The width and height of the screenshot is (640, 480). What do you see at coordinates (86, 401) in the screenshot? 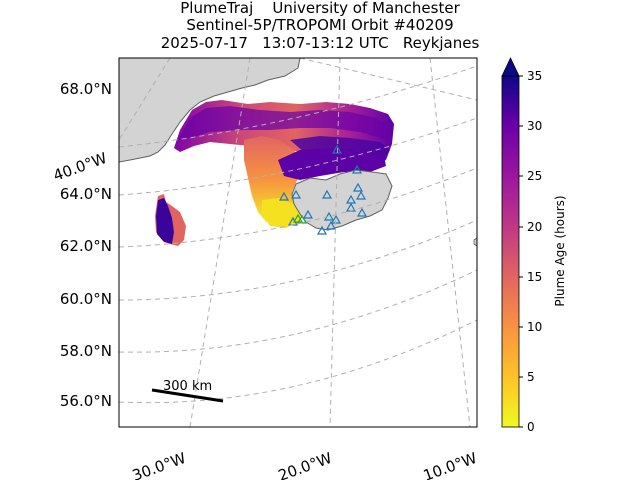
I see `lat-label-56: 56.0°N` at bounding box center [86, 401].